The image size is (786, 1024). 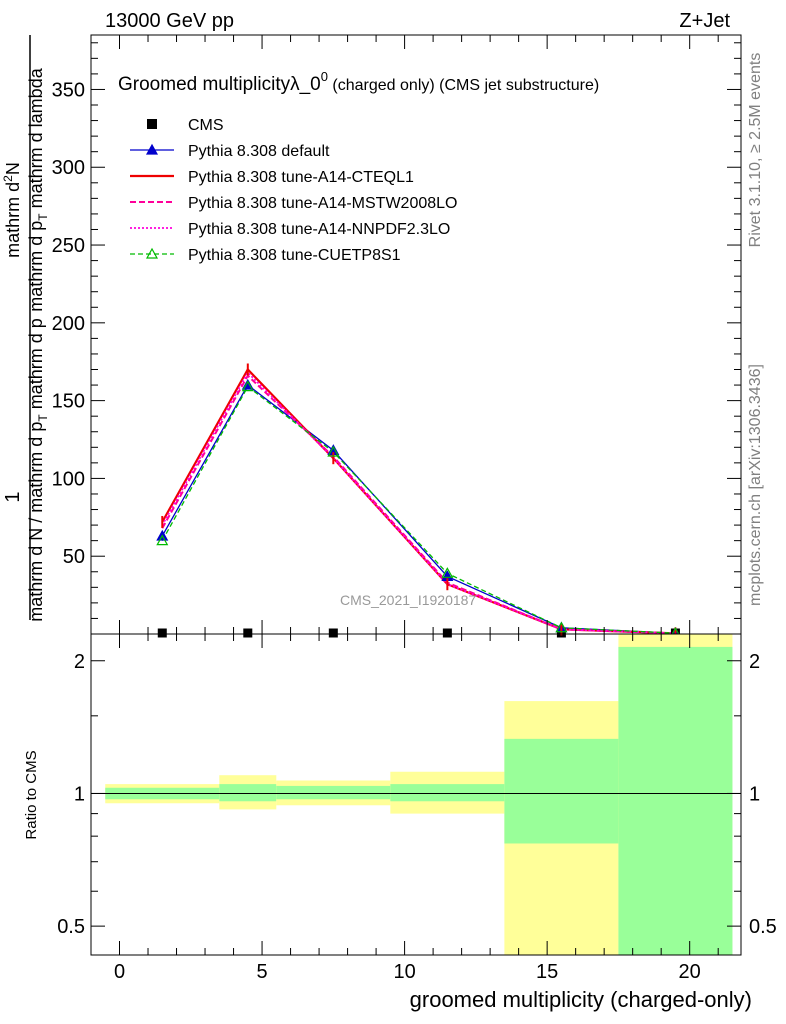 What do you see at coordinates (68, 402) in the screenshot?
I see `main-ytick-label: 150` at bounding box center [68, 402].